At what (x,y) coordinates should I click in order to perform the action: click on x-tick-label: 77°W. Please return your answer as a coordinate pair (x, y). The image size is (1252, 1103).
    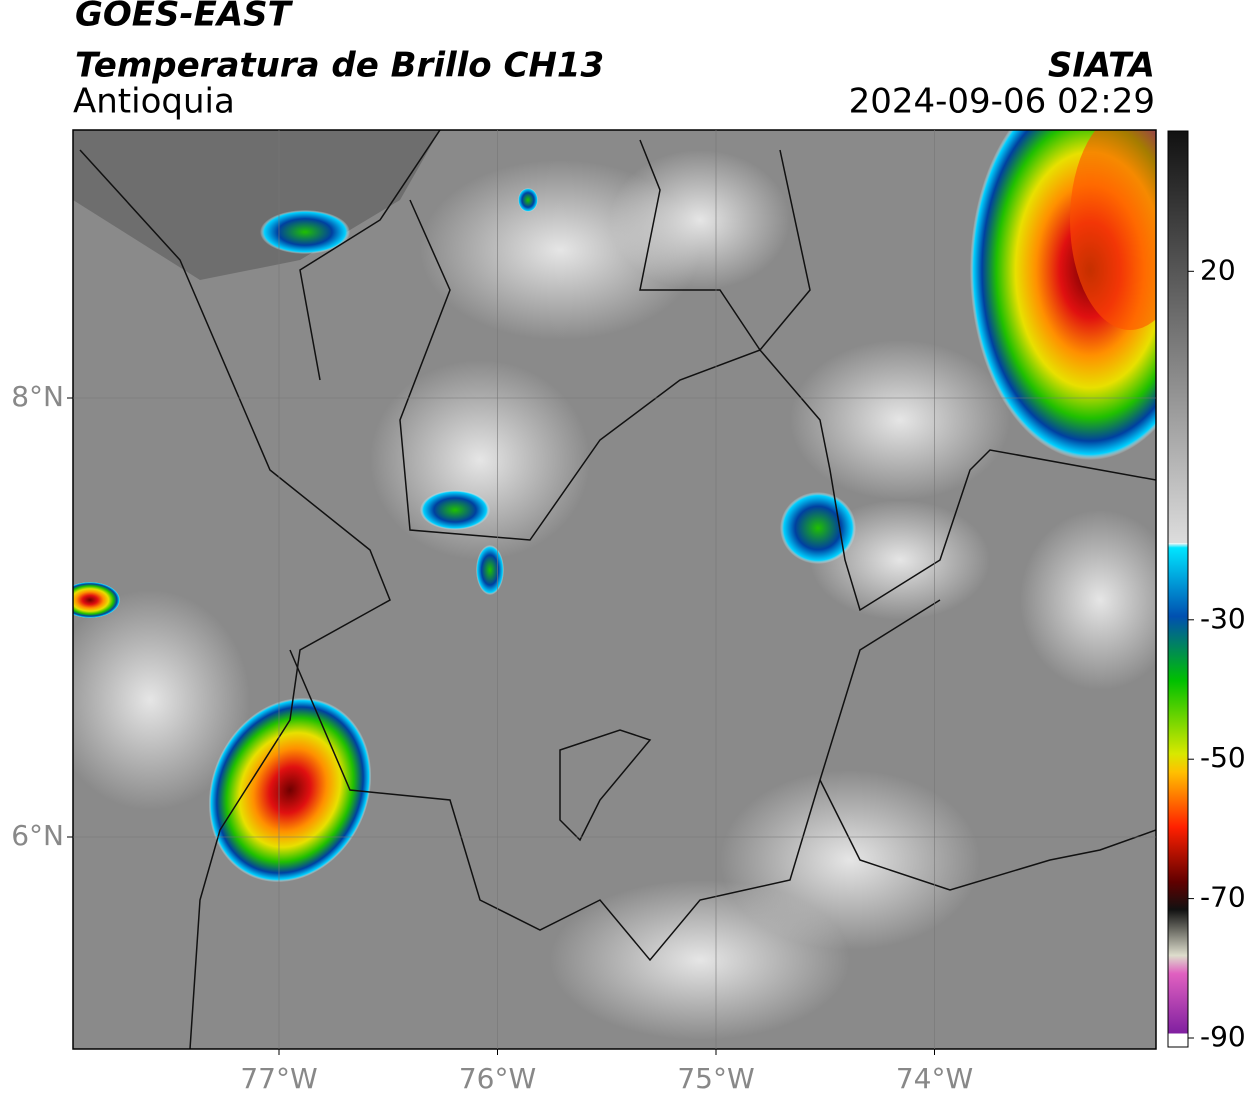
    Looking at the image, I should click on (278, 1078).